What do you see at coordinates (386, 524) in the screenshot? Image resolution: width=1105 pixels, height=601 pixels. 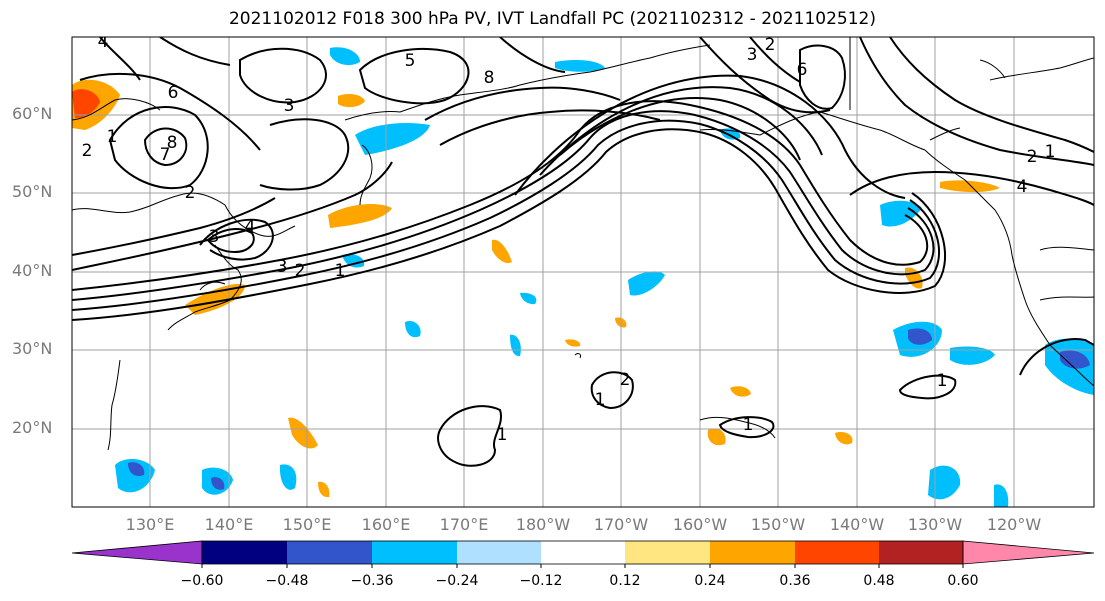 I see `lon-label: 160°E` at bounding box center [386, 524].